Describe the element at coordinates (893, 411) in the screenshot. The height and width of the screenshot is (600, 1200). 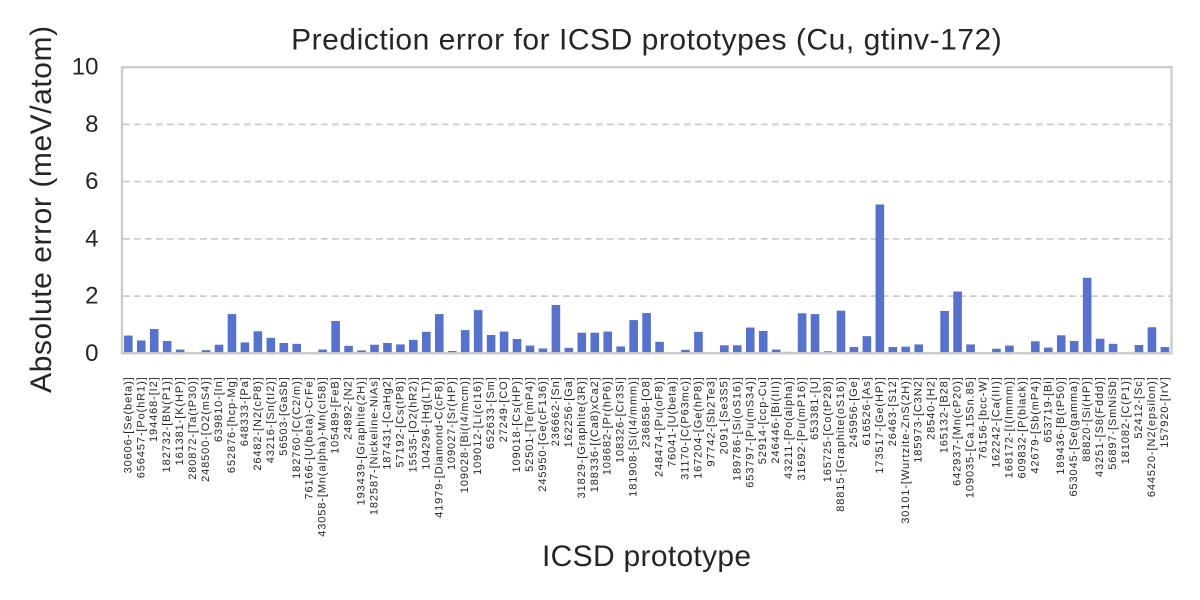
I see `svg-text: 26463-[S12]` at that location.